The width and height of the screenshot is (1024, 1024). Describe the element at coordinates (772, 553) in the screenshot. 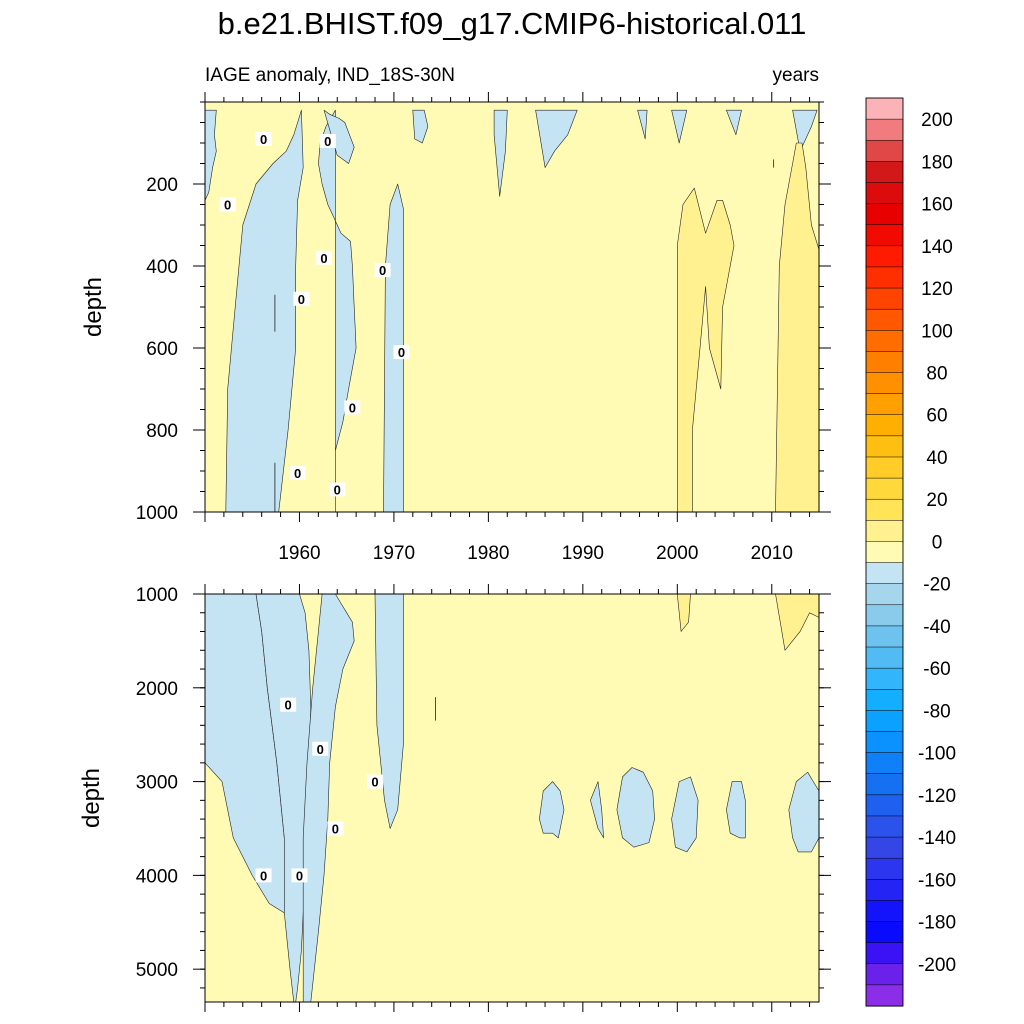

I see `x-tick-label: 2010` at that location.